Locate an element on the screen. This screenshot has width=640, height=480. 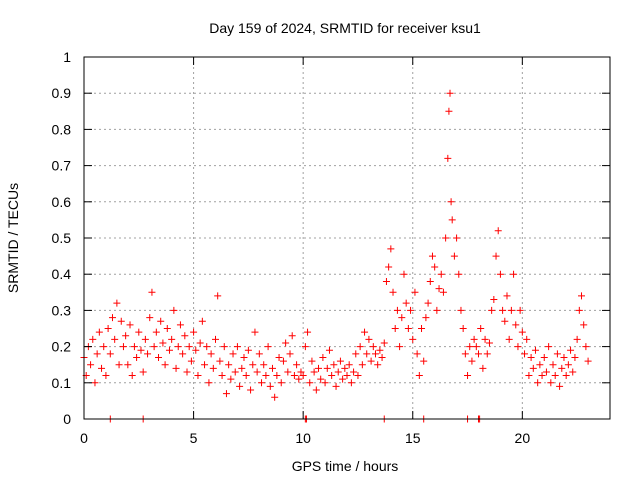
y-tick-label: 0 is located at coordinates (67, 419).